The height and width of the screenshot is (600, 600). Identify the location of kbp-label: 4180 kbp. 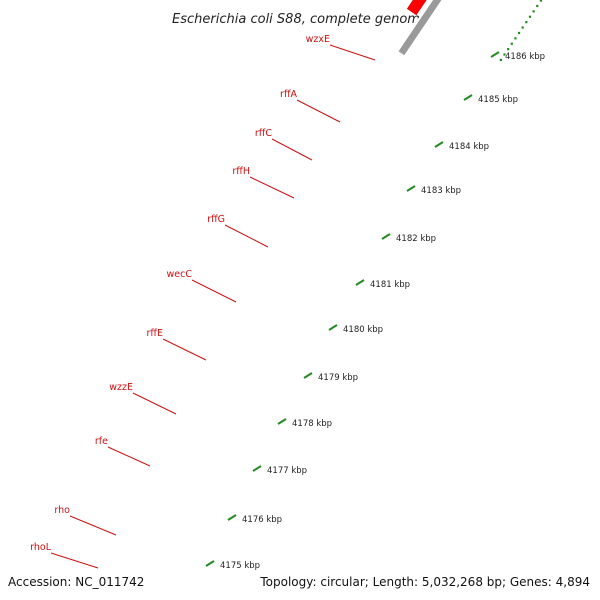
(363, 330).